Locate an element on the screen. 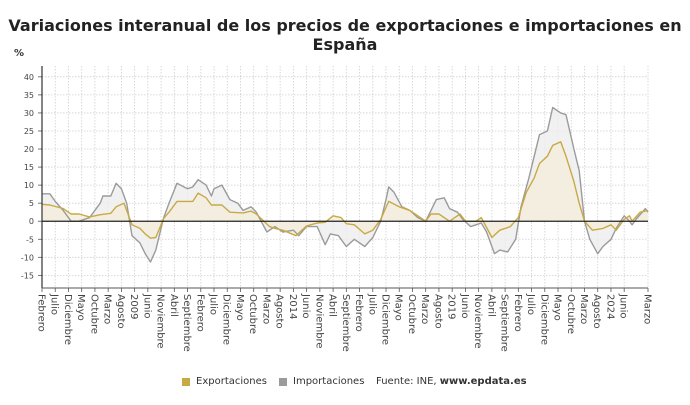  legend-item-exportaciones: Exportaciones is located at coordinates (224, 381).